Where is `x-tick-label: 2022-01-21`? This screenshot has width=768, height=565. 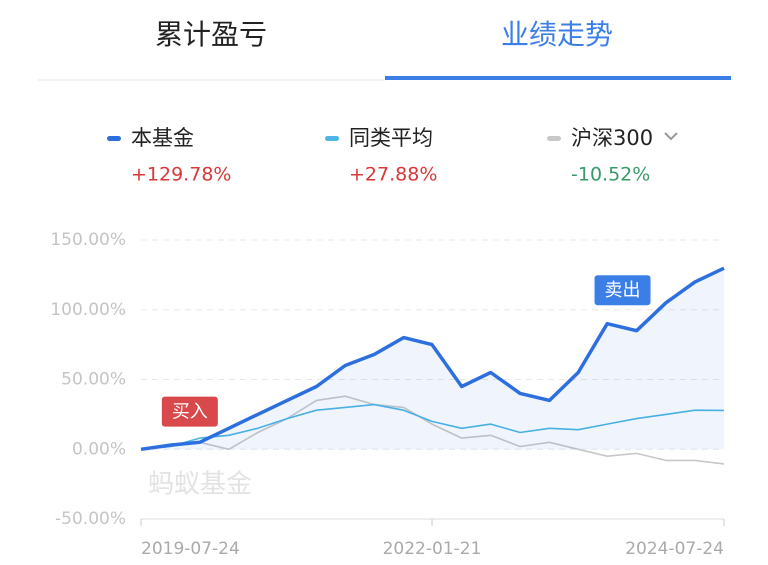
x-tick-label: 2022-01-21 is located at coordinates (432, 549).